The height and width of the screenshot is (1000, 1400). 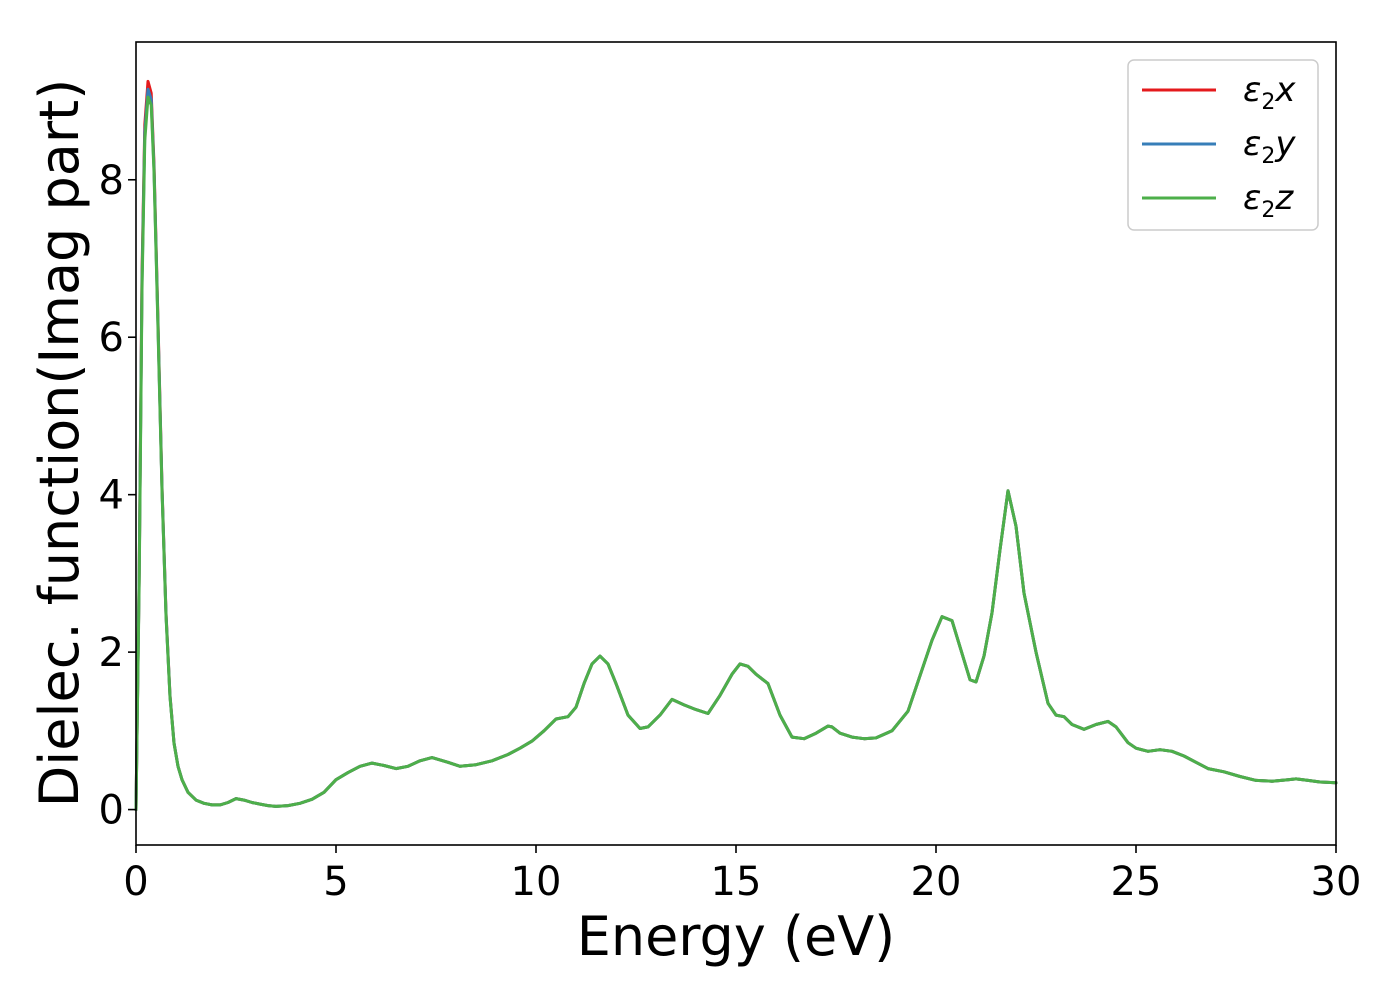 What do you see at coordinates (1269, 146) in the screenshot?
I see `legend-label-y: ε2y` at bounding box center [1269, 146].